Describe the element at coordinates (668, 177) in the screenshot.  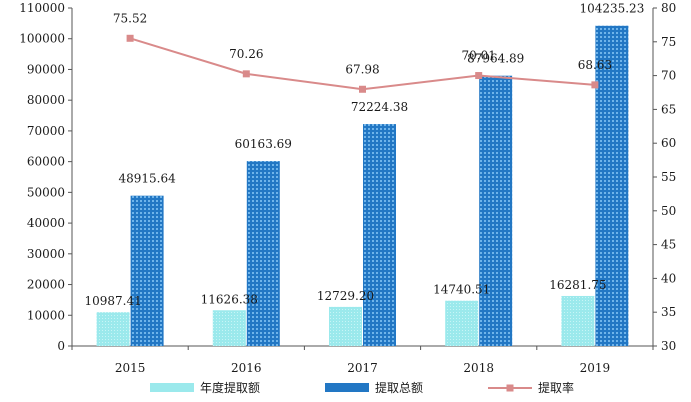
I see `y-right-tick-label: 55` at that location.